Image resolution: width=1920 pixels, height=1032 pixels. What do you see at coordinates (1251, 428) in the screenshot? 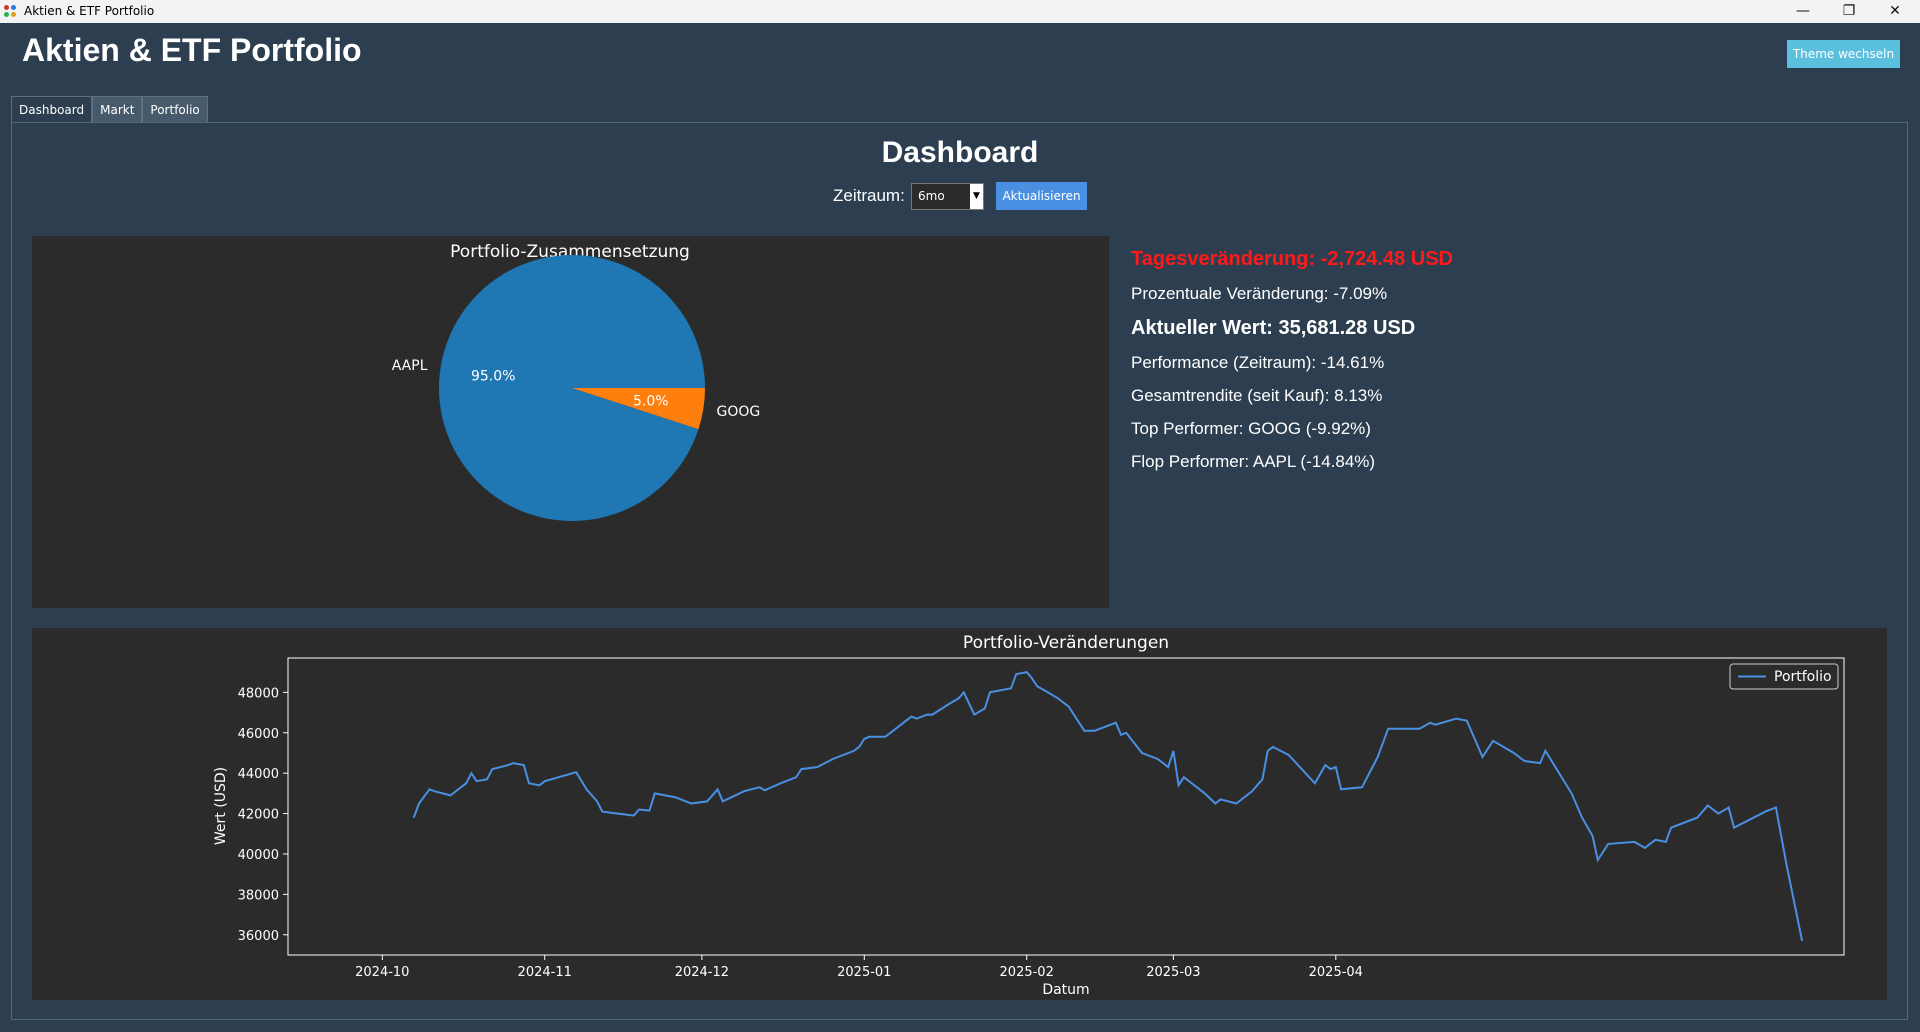
I see `top-performer: Top Performer: GOOG (-9.92%)` at bounding box center [1251, 428].